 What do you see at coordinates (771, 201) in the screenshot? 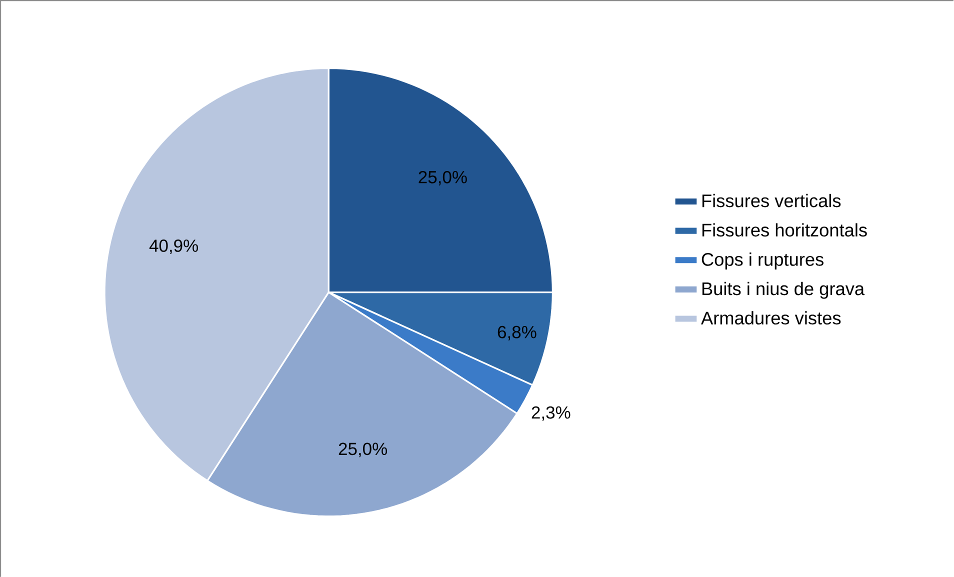
I see `legend-label: Fissures verticals` at bounding box center [771, 201].